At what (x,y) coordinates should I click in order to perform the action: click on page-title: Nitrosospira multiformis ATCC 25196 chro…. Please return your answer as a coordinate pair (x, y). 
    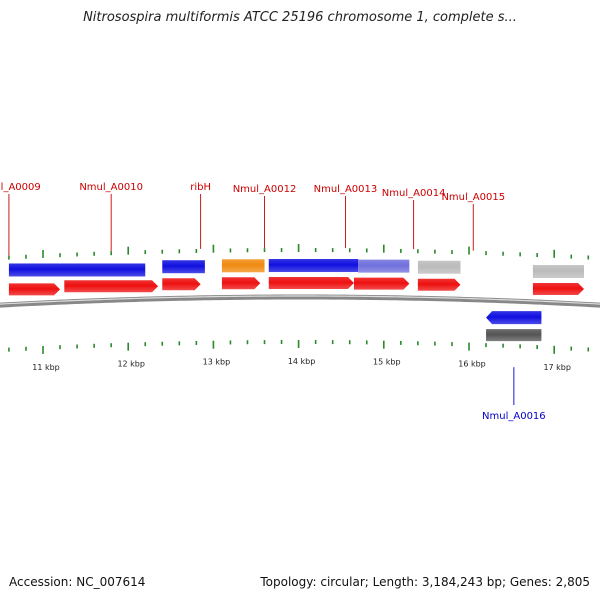
    Looking at the image, I should click on (300, 17).